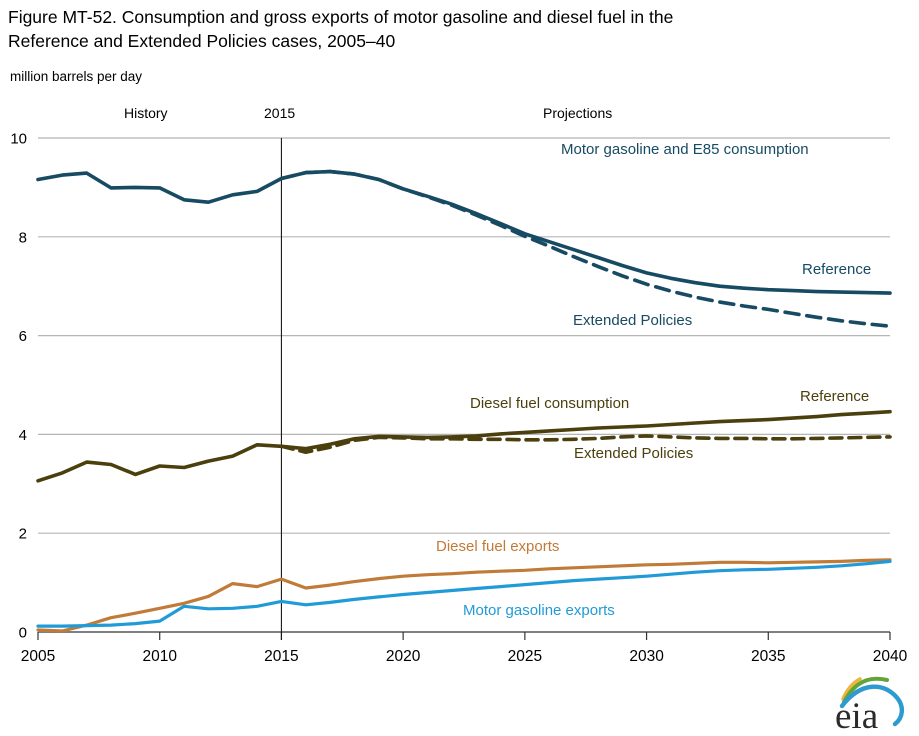 This screenshot has width=919, height=736. What do you see at coordinates (634, 453) in the screenshot?
I see `label-diesel-extended: Extended Policies` at bounding box center [634, 453].